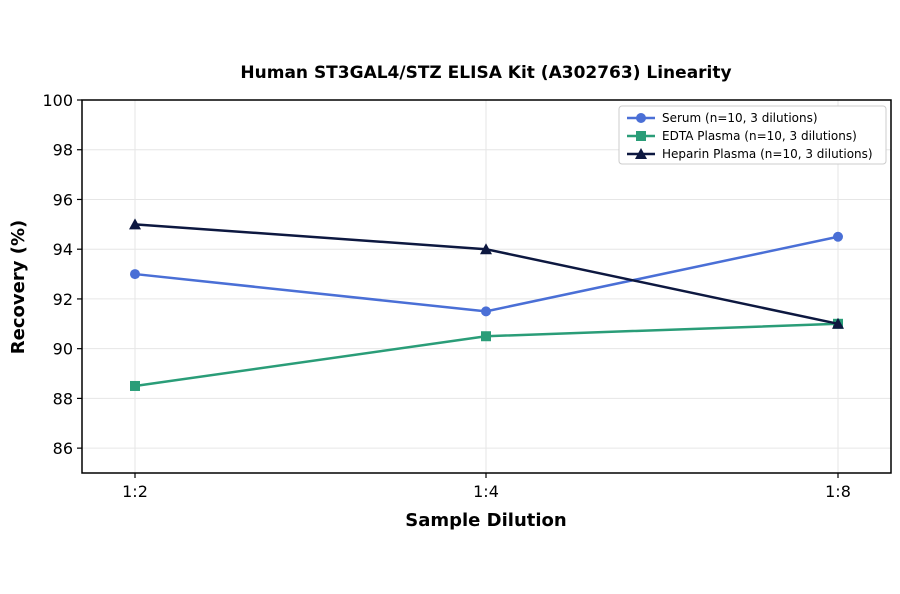 The image size is (900, 594). Describe the element at coordinates (767, 154) in the screenshot. I see `legend-label: Heparin Plasma (n=10, 3 dilutions)` at that location.